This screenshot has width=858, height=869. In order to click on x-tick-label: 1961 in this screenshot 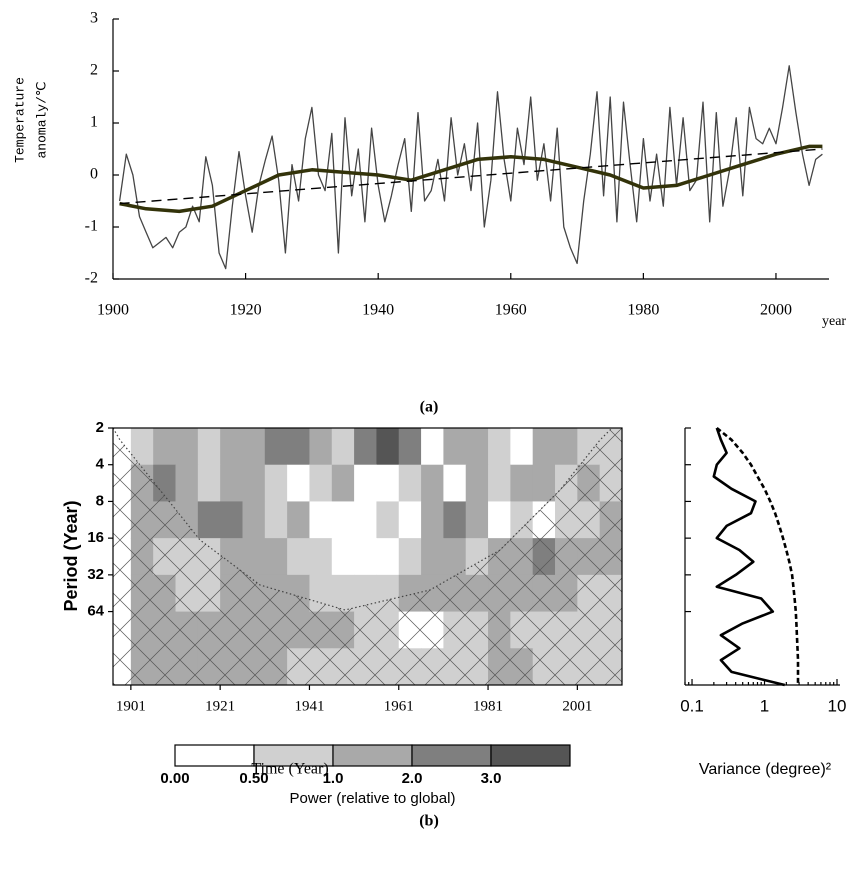, I will do `click(399, 706)`.